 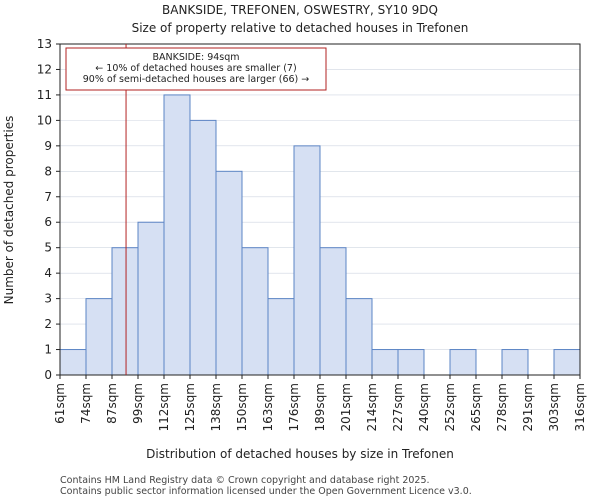 I want to click on y-tick-label: 4, so click(x=48, y=273).